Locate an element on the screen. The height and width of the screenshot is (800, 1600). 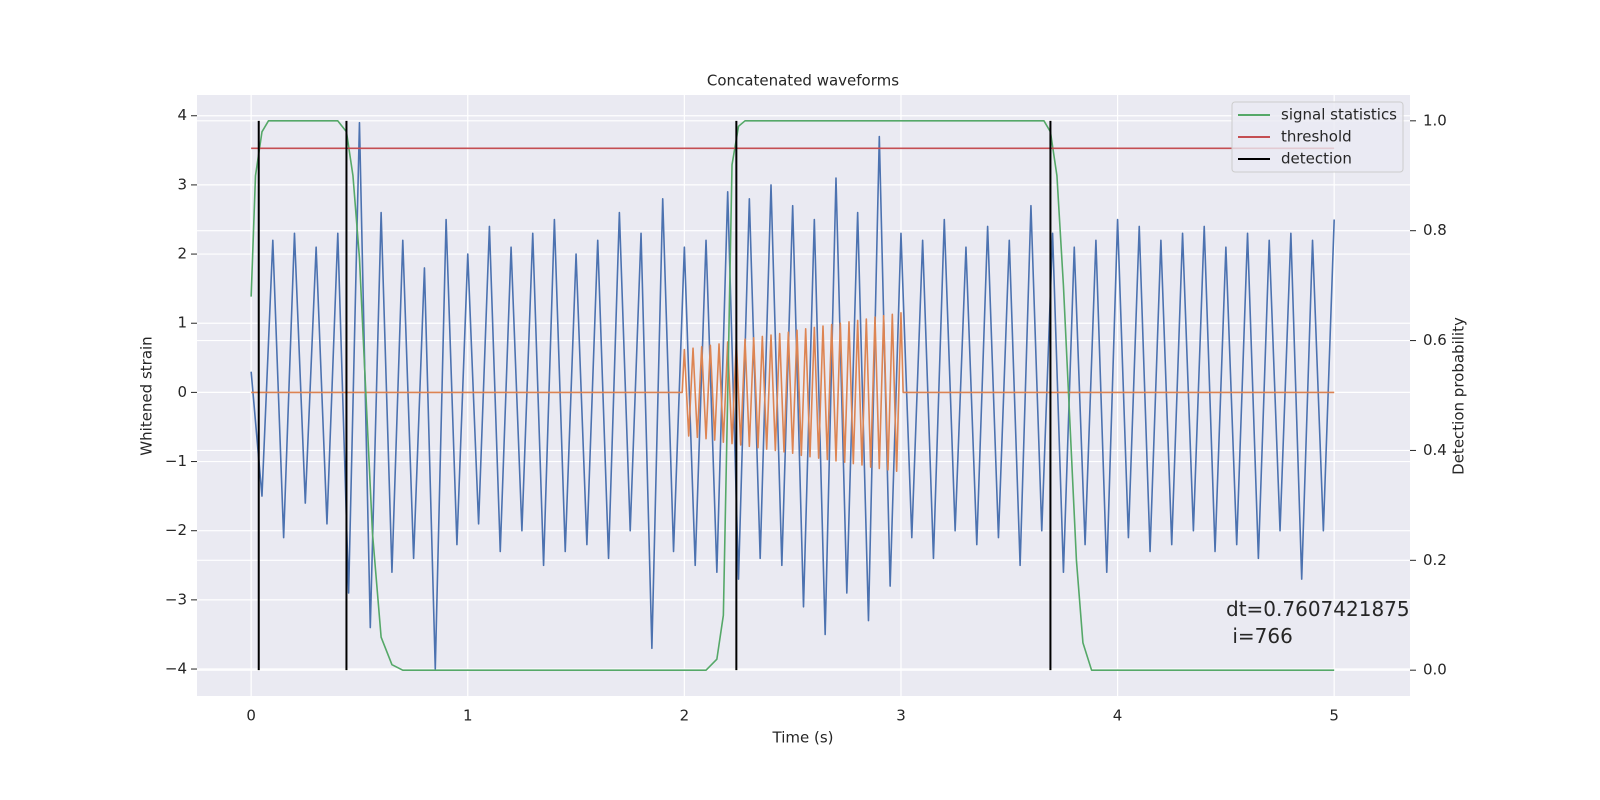
series-line is located at coordinates (793, 392).